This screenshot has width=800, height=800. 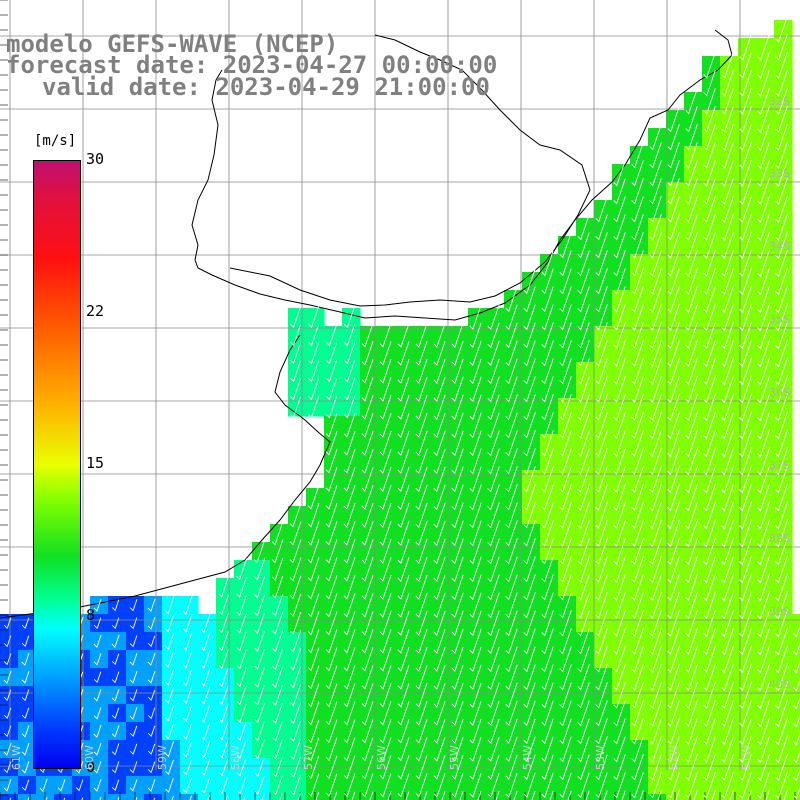 What do you see at coordinates (308, 757) in the screenshot?
I see `lon-label: 57W` at bounding box center [308, 757].